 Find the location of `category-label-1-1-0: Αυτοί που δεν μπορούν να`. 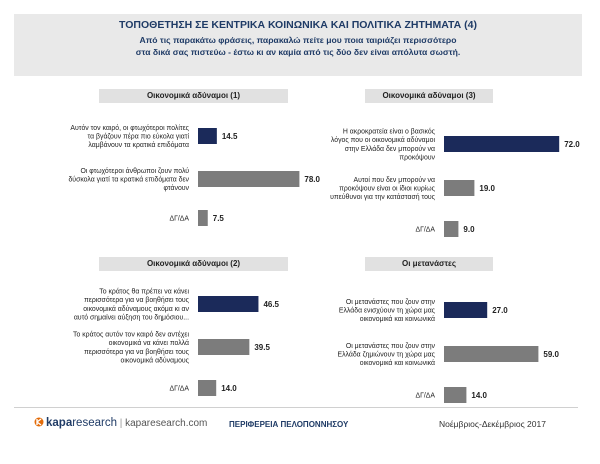

category-label-1-1-0: Αυτοί που δεν μπορούν να is located at coordinates (394, 180).